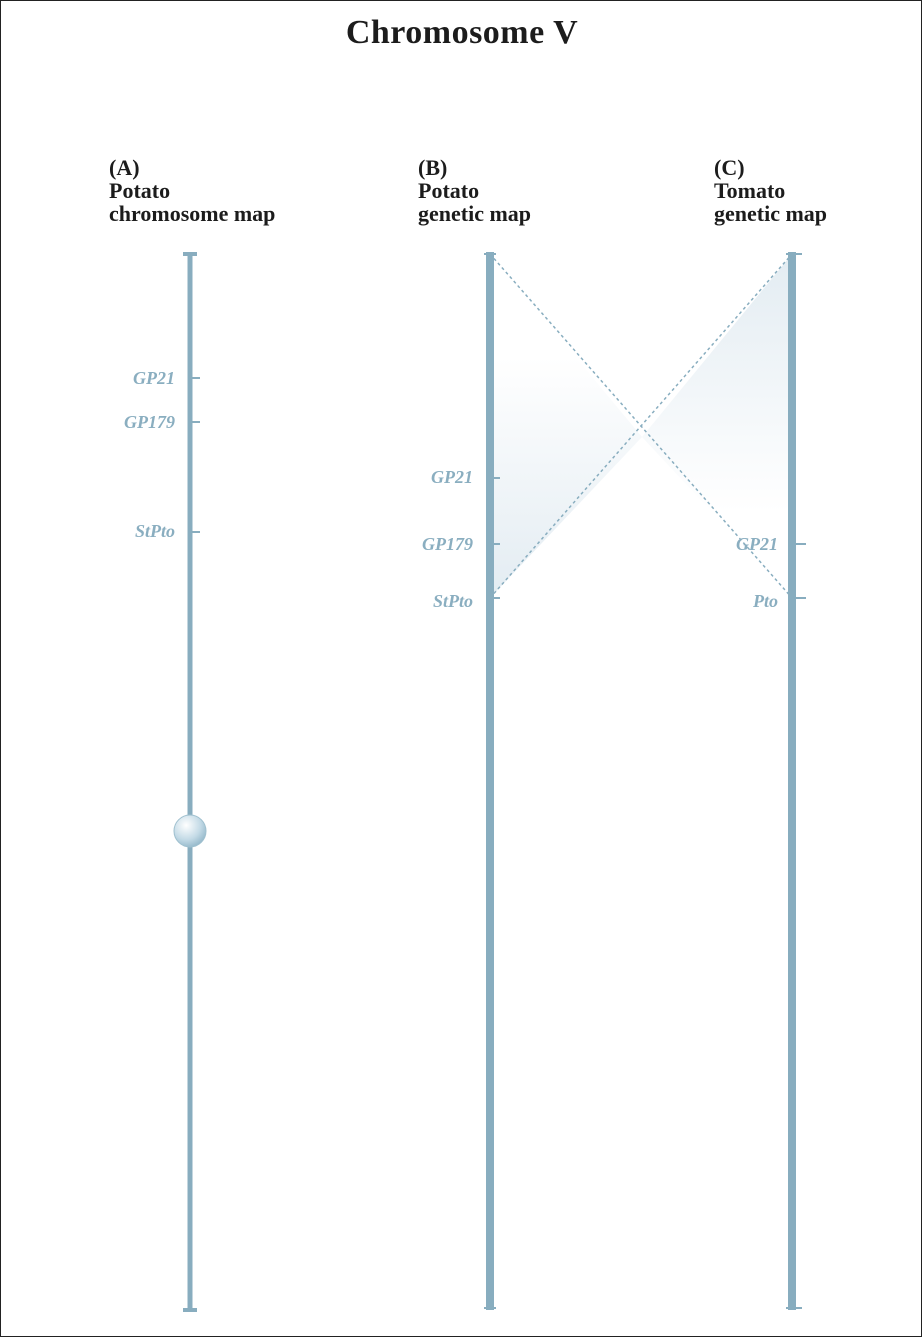 The width and height of the screenshot is (924, 1339). Describe the element at coordinates (154, 378) in the screenshot. I see `marker-a-gp21-label: GP21` at that location.